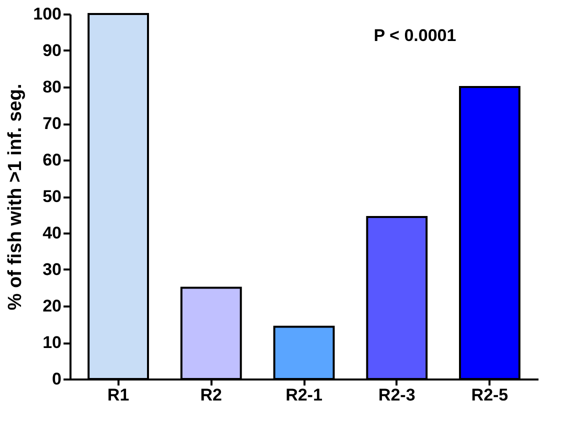  What do you see at coordinates (52, 269) in the screenshot?
I see `y-tick-label: 30` at bounding box center [52, 269].